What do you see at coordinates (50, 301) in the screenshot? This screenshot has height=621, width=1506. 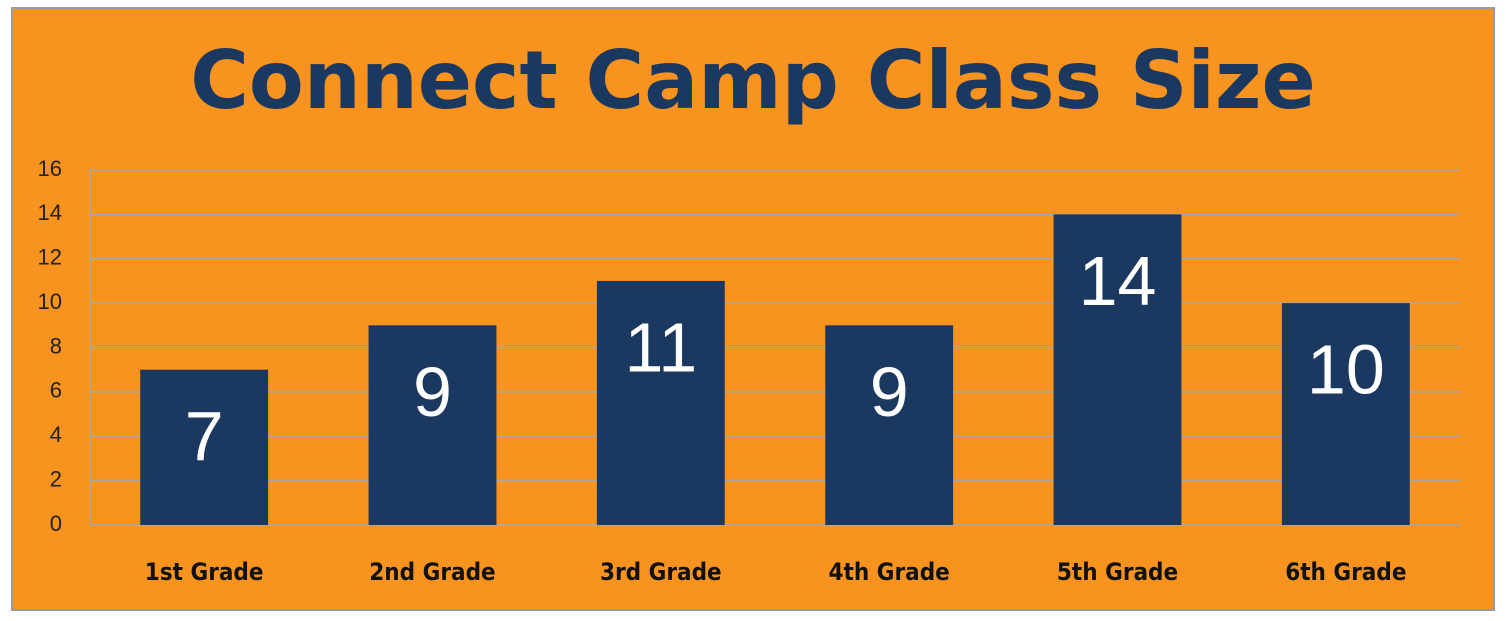 I see `y-tick-label: 10` at bounding box center [50, 301].